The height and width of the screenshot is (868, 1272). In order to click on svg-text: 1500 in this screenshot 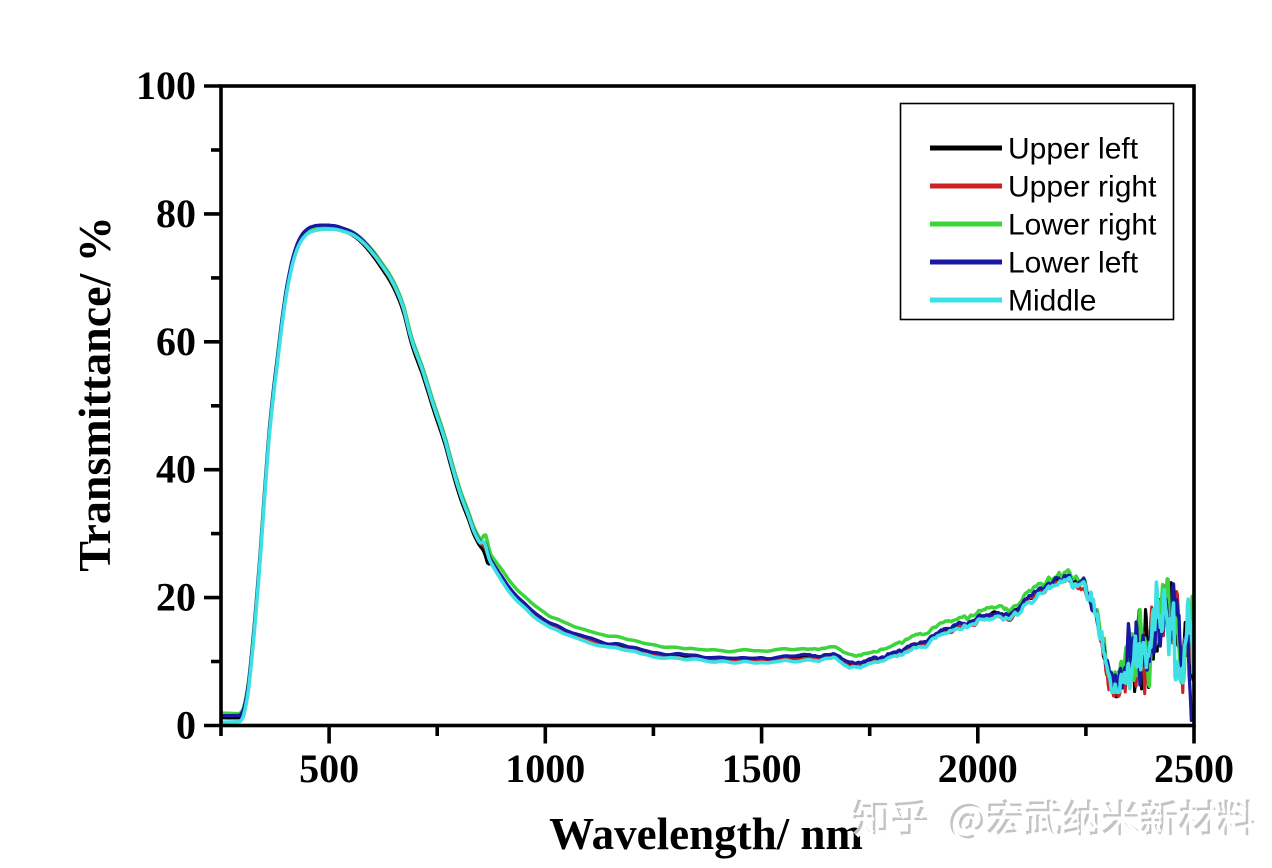, I will do `click(762, 768)`.